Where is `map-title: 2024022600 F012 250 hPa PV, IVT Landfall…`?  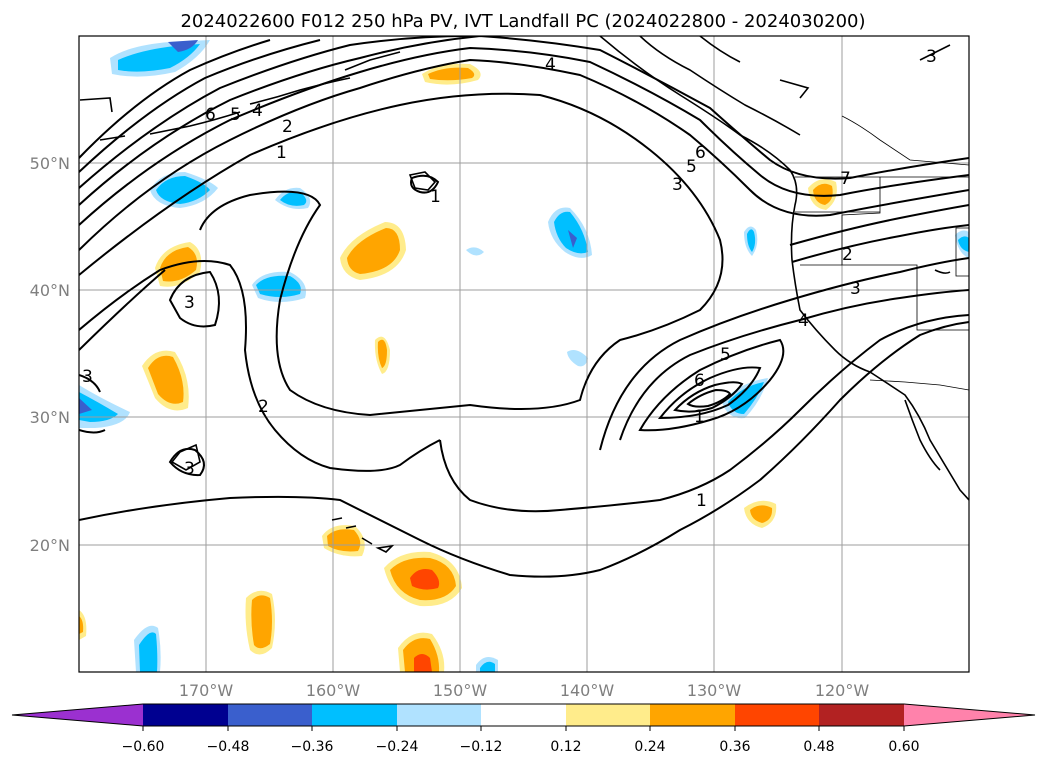
map-title: 2024022600 F012 250 hPa PV, IVT Landfall… is located at coordinates (522, 21).